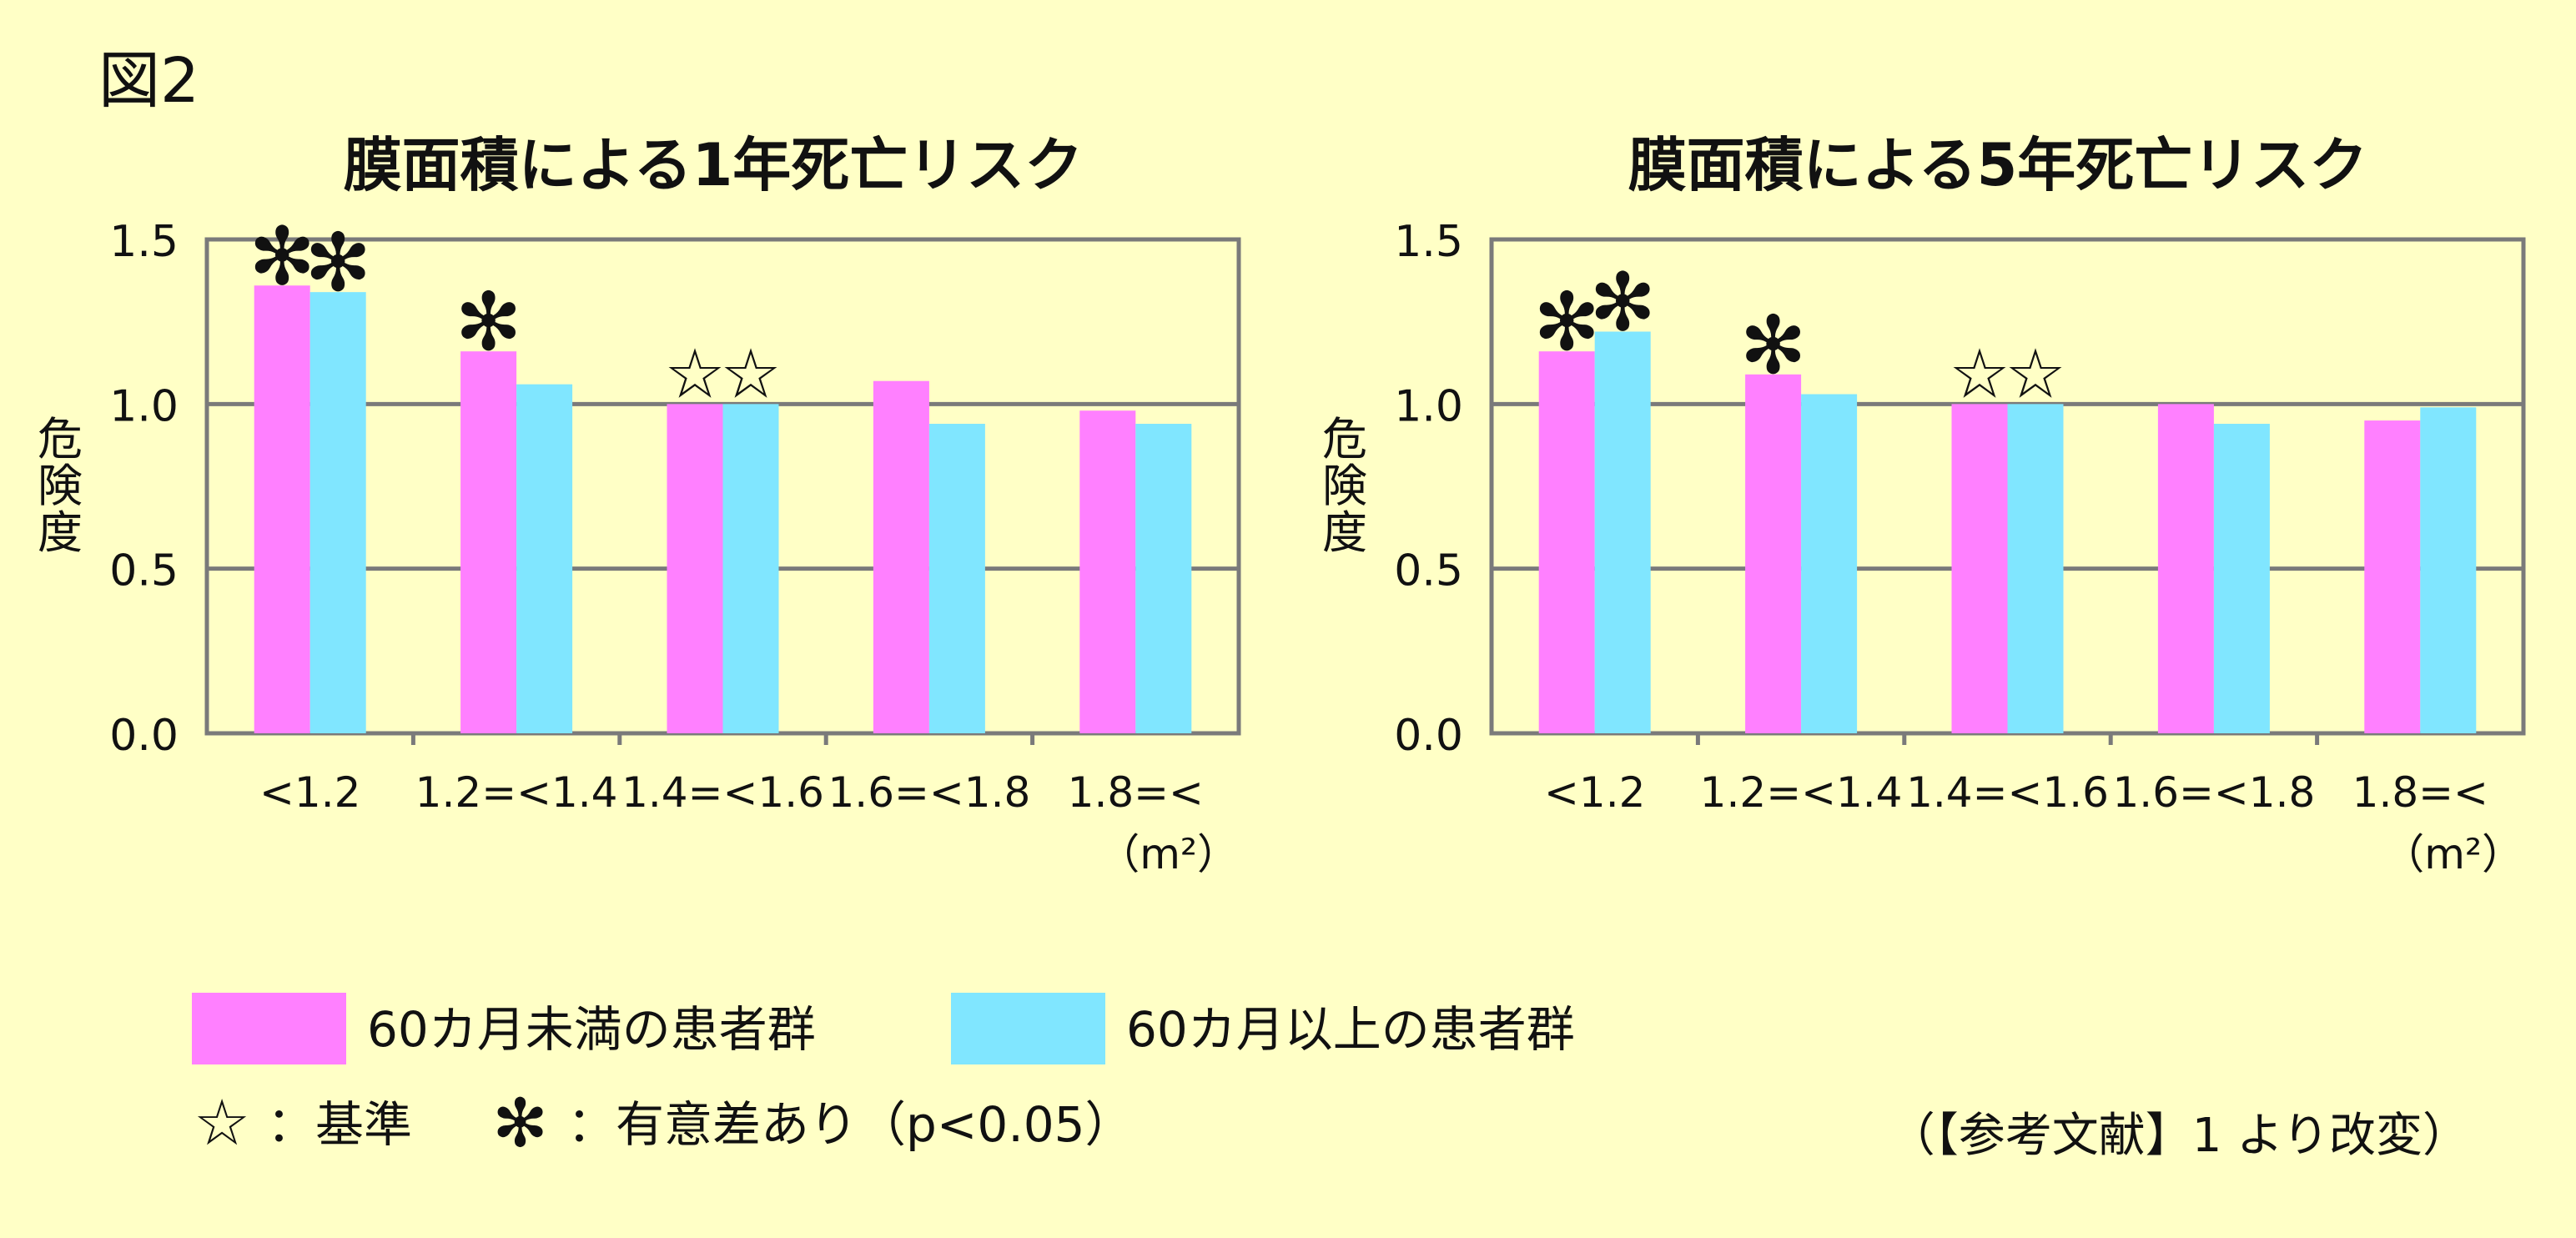 This screenshot has width=2576, height=1238. What do you see at coordinates (1998, 165) in the screenshot?
I see `chart-title: 膜面積による5年死亡リスク` at bounding box center [1998, 165].